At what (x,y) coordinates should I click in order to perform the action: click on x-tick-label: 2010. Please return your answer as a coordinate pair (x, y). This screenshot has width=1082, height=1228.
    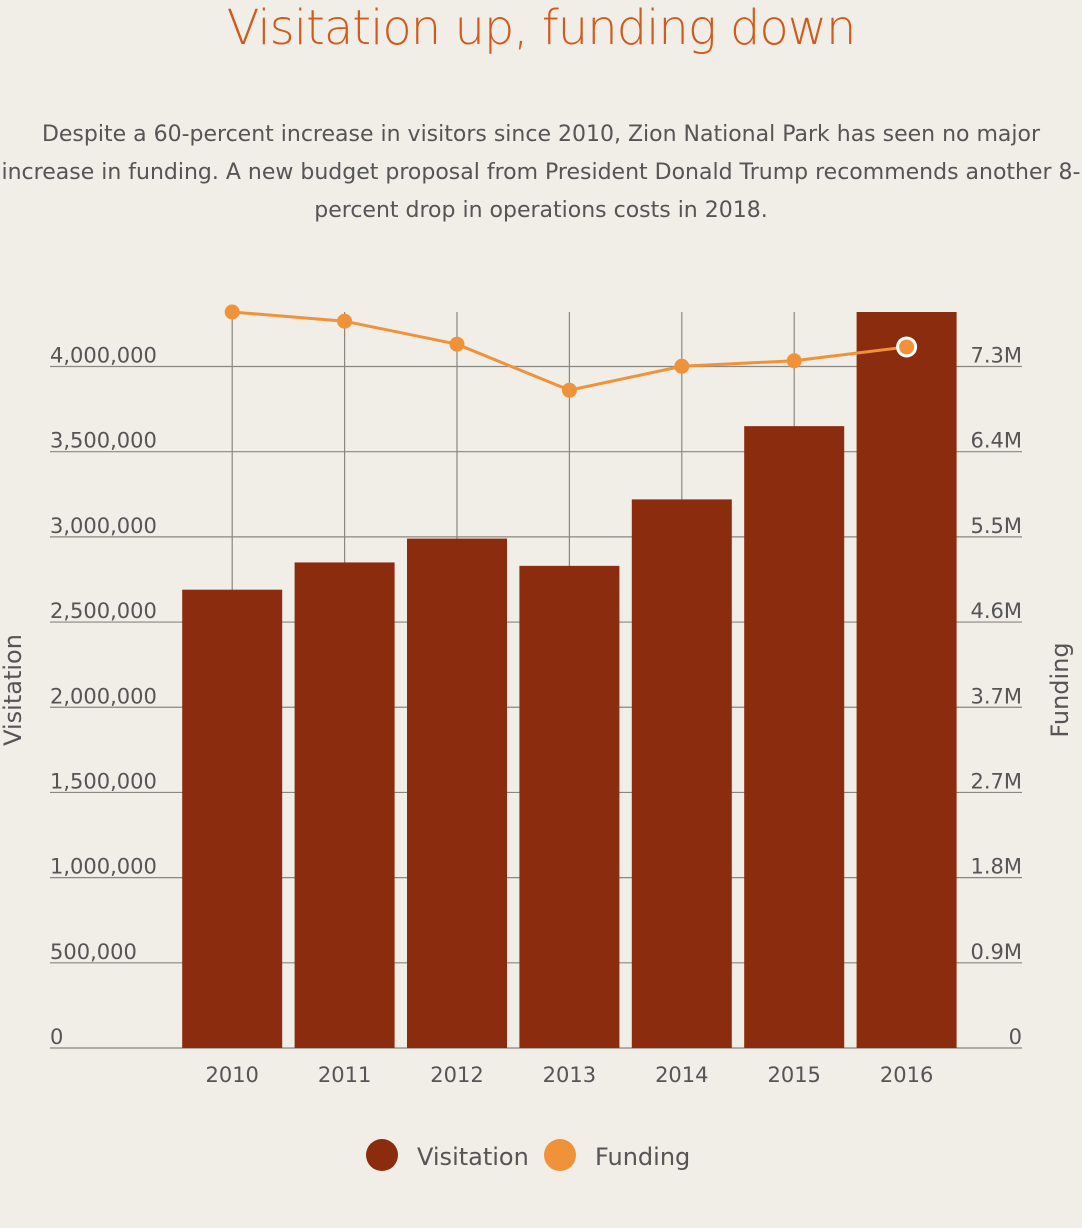
    Looking at the image, I should click on (231, 1075).